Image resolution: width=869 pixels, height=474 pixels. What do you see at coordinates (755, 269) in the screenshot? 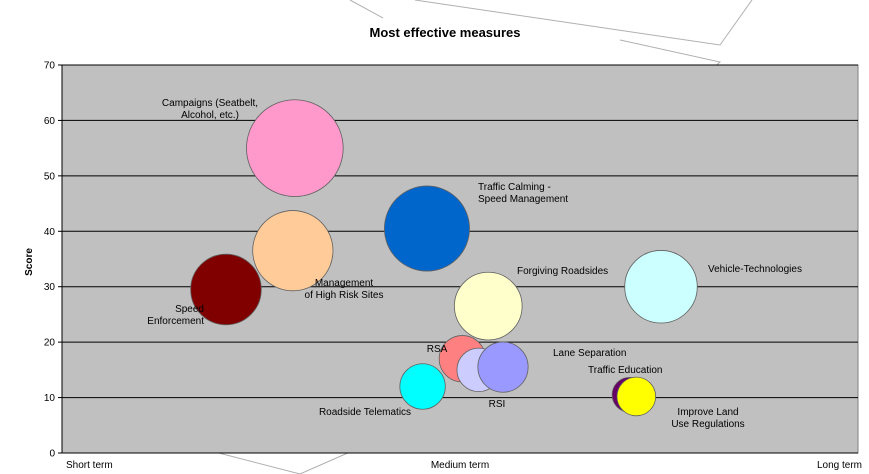
I see `bubble-label: Vehicle-Technologies` at bounding box center [755, 269].